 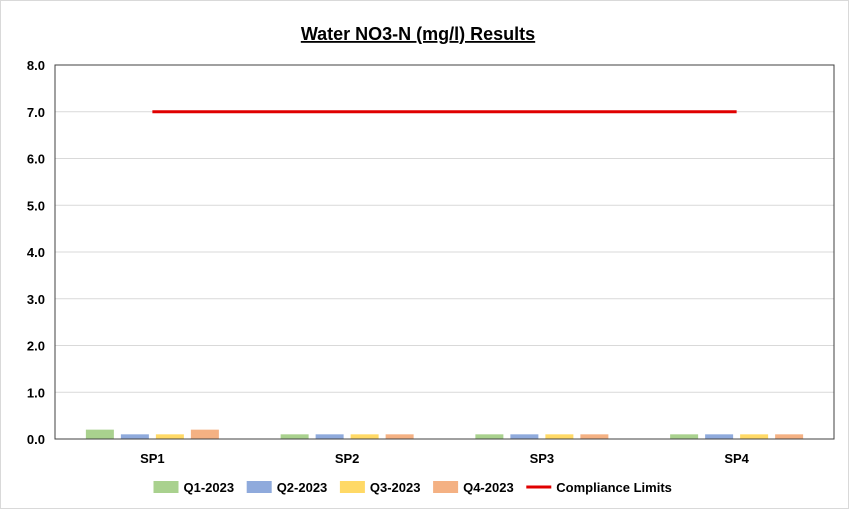 I want to click on legend-label: Q3-2023, so click(x=395, y=487).